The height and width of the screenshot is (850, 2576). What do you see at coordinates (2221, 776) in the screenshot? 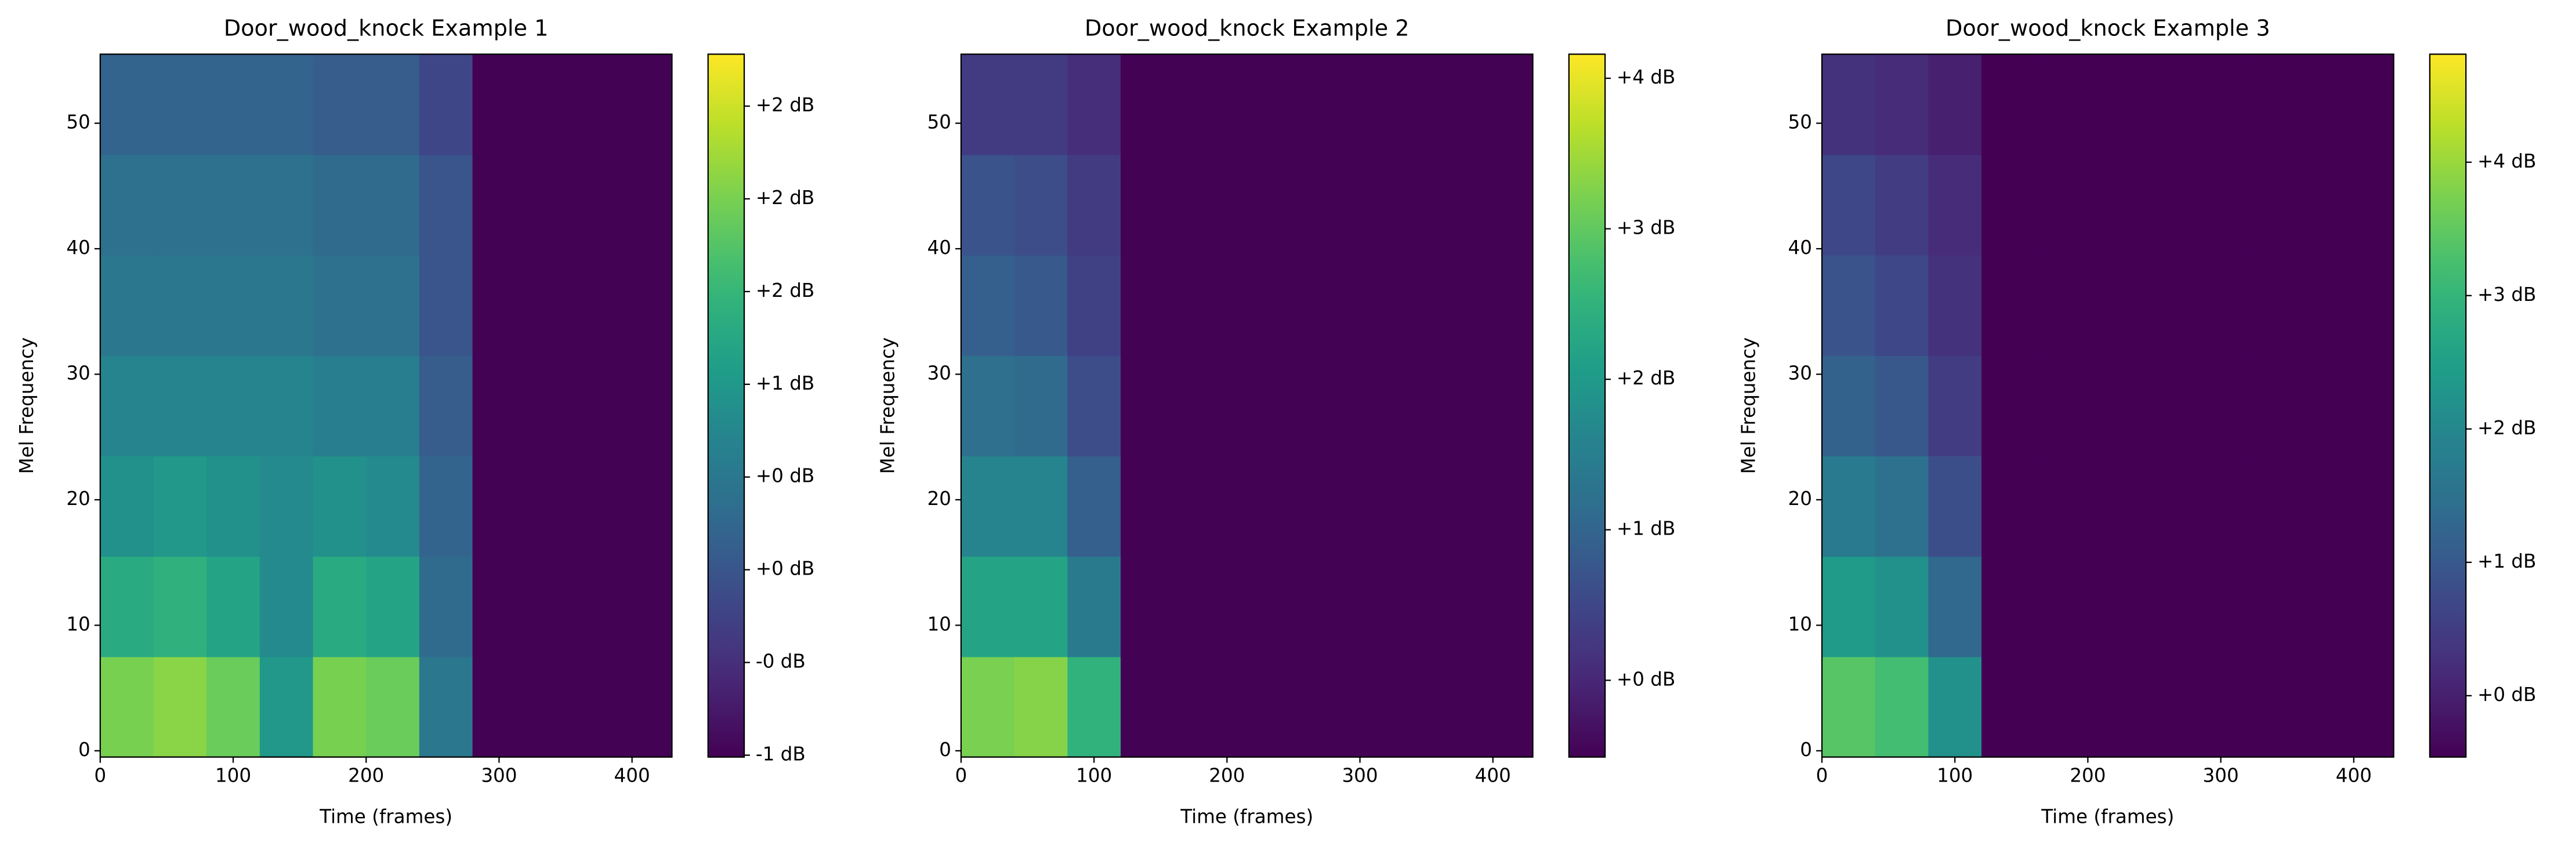
I see `x-tick-label: 300` at bounding box center [2221, 776].